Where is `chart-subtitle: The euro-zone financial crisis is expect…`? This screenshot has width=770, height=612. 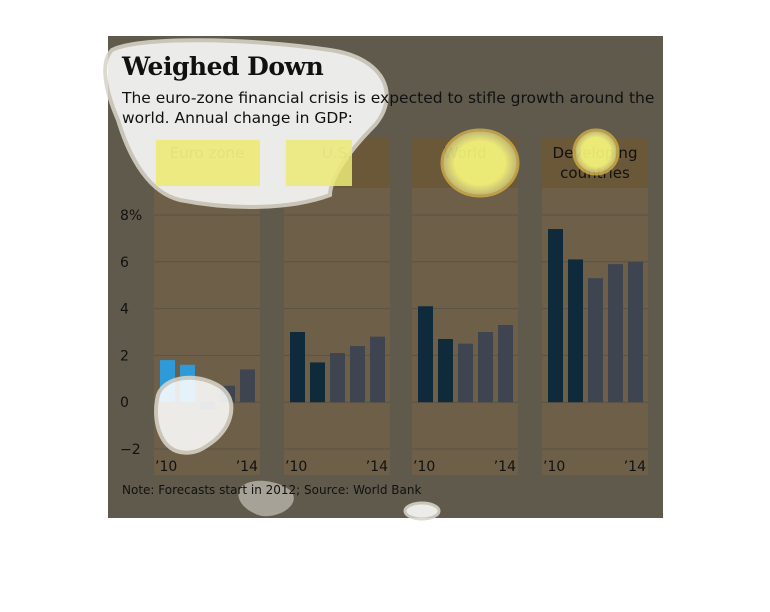 chart-subtitle: The euro-zone financial crisis is expect… is located at coordinates (388, 108).